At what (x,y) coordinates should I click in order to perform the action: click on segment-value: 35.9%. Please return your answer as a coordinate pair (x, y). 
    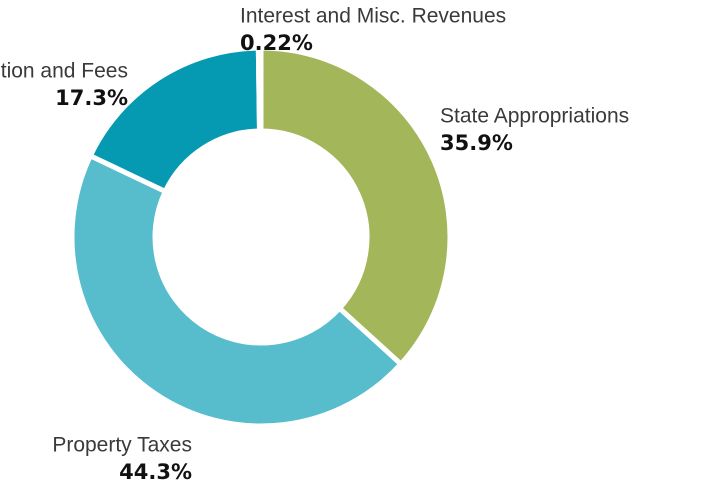
    Looking at the image, I should click on (476, 143).